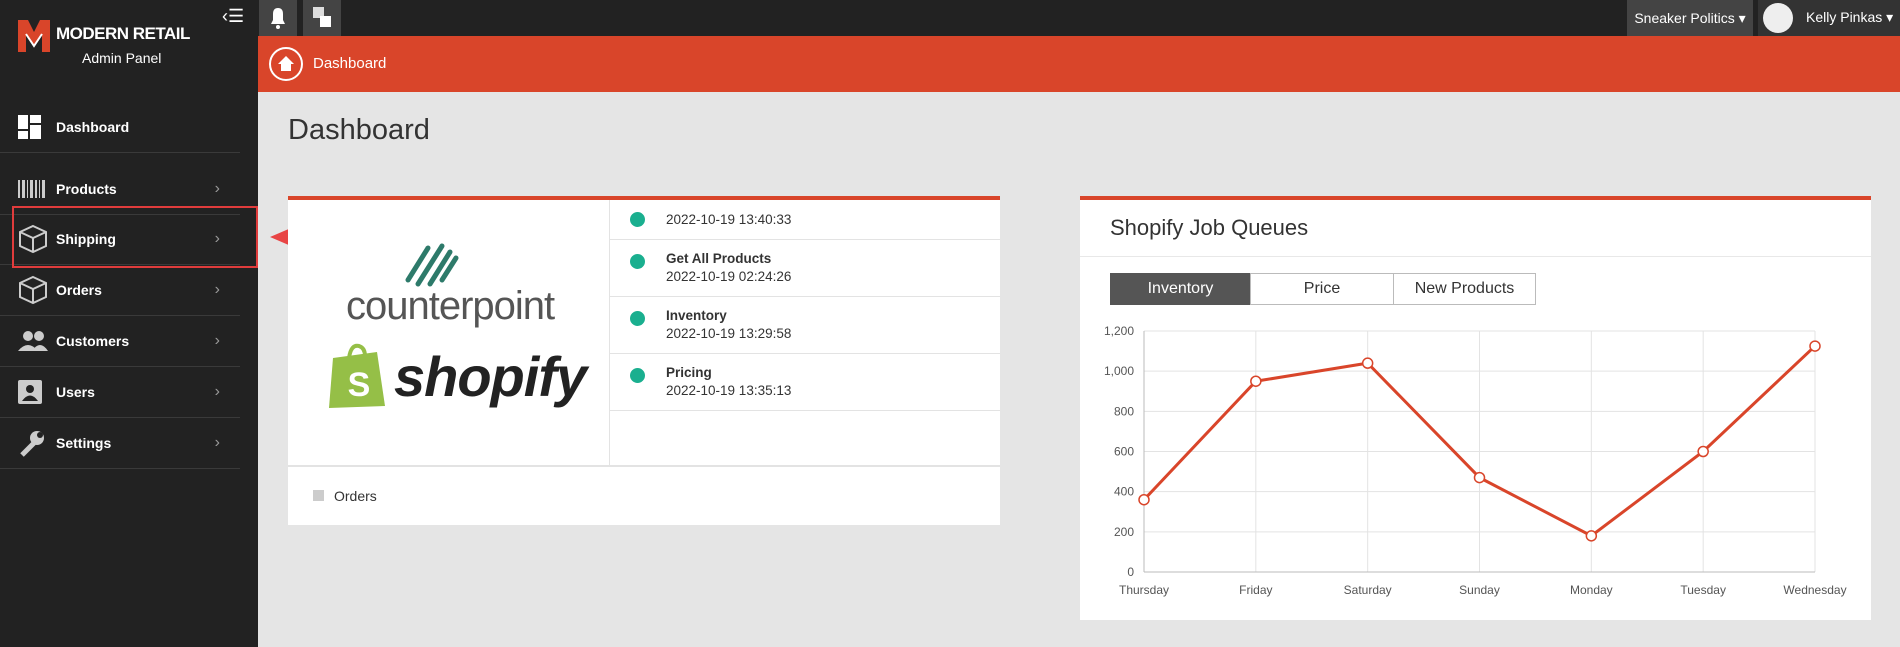 This screenshot has height=647, width=1900. I want to click on y-tick-label: 200, so click(1124, 532).